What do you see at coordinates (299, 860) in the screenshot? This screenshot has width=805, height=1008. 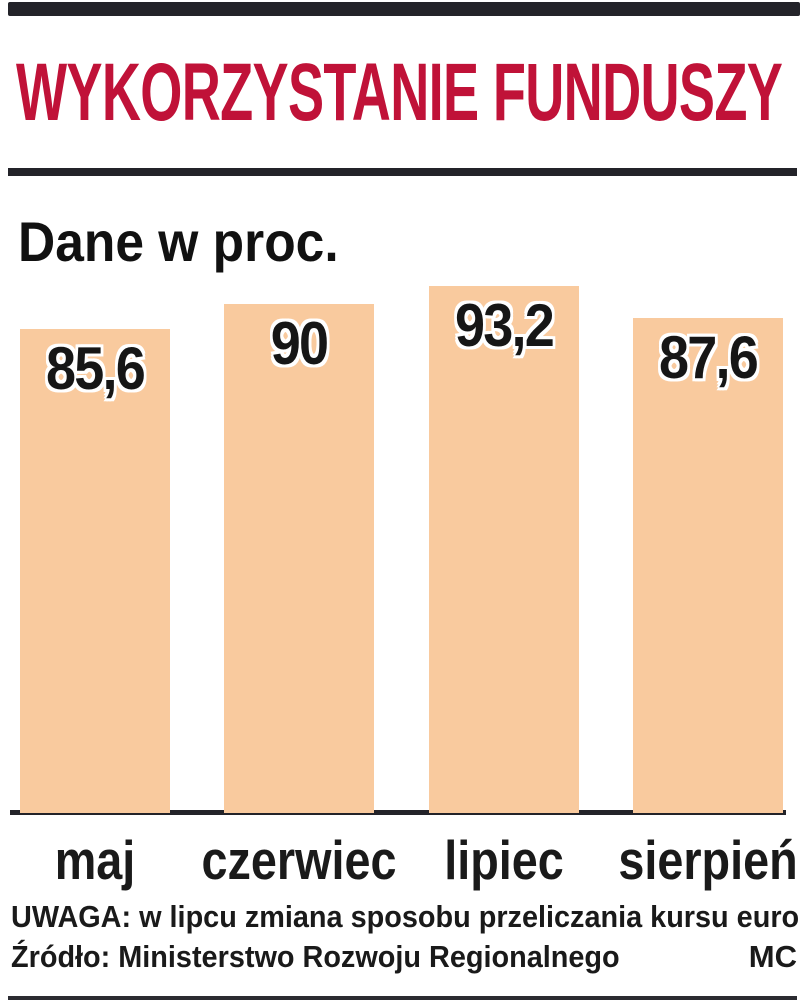 I see `x-axis-label-czerwiec: czerwiec` at bounding box center [299, 860].